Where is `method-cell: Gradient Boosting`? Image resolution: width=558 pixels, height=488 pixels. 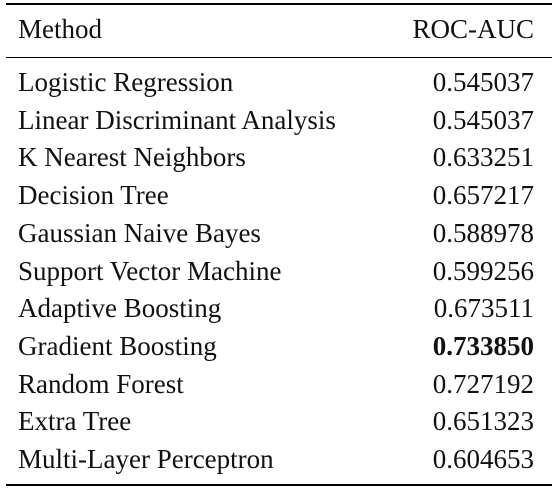 method-cell: Gradient Boosting is located at coordinates (117, 346).